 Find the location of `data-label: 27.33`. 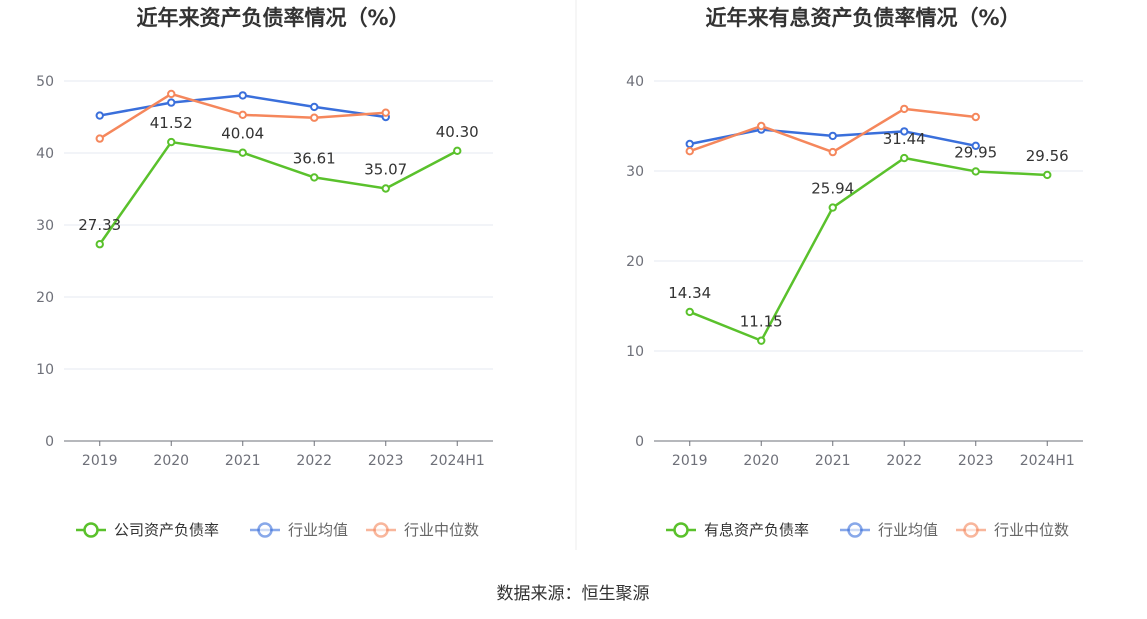

data-label: 27.33 is located at coordinates (99, 225).